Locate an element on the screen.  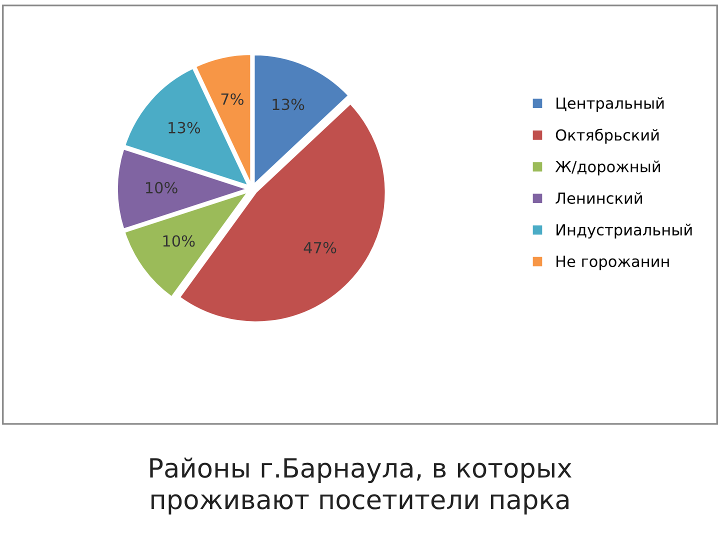
legend-label: Не горожанин is located at coordinates (612, 263).